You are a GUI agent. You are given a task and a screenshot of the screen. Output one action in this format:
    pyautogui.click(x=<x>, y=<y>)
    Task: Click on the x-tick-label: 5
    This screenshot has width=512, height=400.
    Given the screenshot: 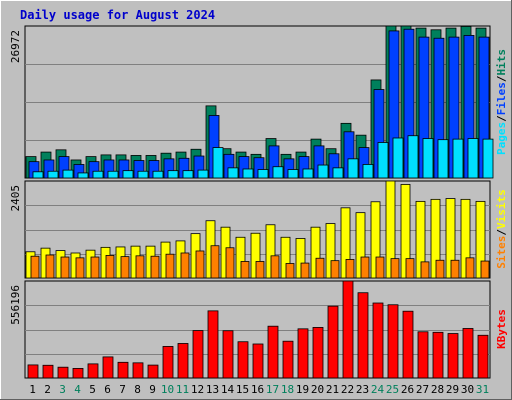 What is the action you would take?
    pyautogui.click(x=92, y=389)
    